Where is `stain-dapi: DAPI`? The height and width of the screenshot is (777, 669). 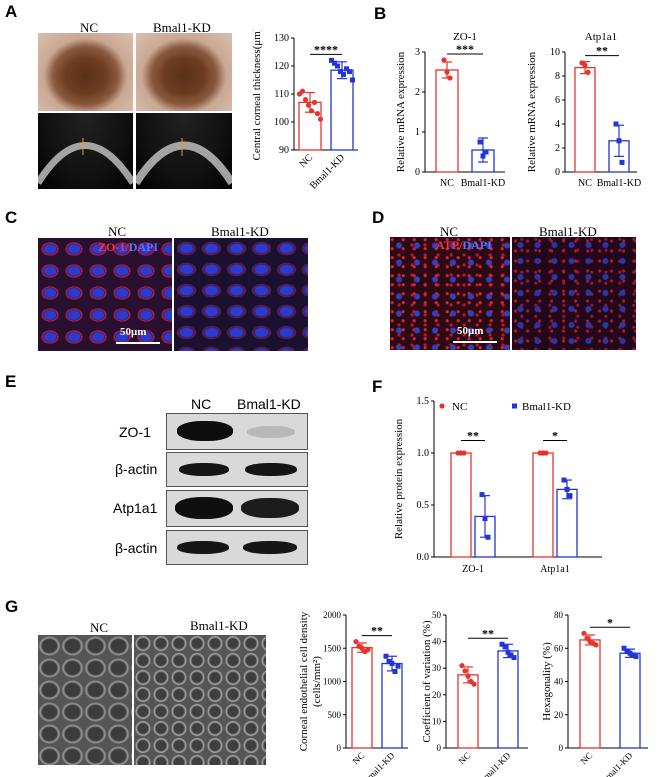 stain-dapi: DAPI is located at coordinates (143, 247).